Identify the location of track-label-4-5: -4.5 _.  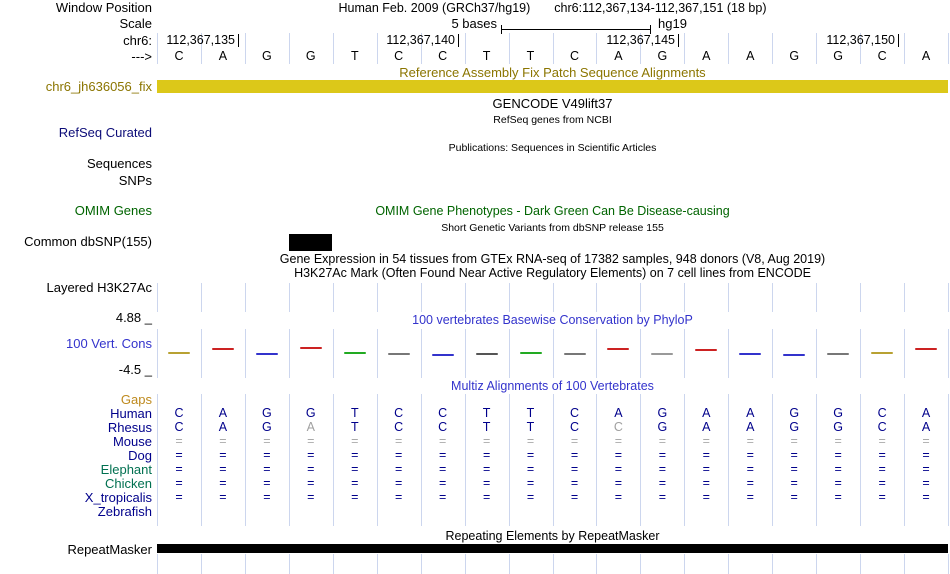
(135, 369).